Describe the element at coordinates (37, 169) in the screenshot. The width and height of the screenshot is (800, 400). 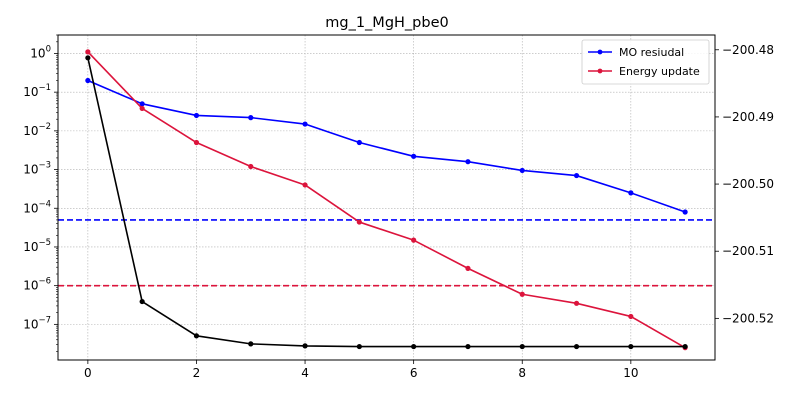
I see `left-y-tick-label: 10⁻³` at that location.